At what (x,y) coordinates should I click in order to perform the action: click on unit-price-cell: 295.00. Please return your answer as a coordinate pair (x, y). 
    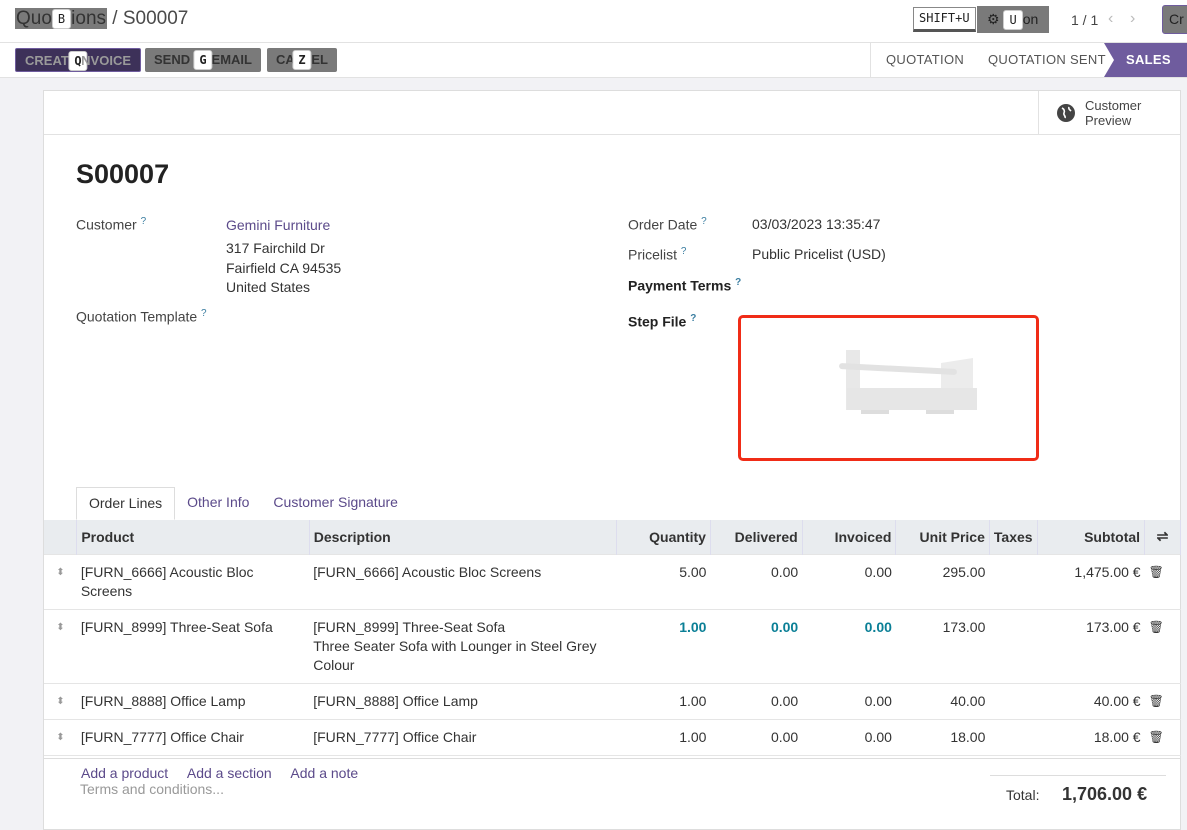
    Looking at the image, I should click on (942, 581).